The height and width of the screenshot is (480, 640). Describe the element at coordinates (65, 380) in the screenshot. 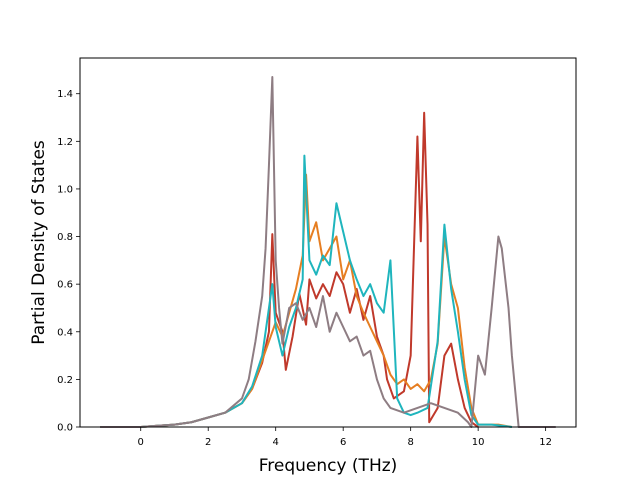

I see `y-tick-label: 0.2` at that location.